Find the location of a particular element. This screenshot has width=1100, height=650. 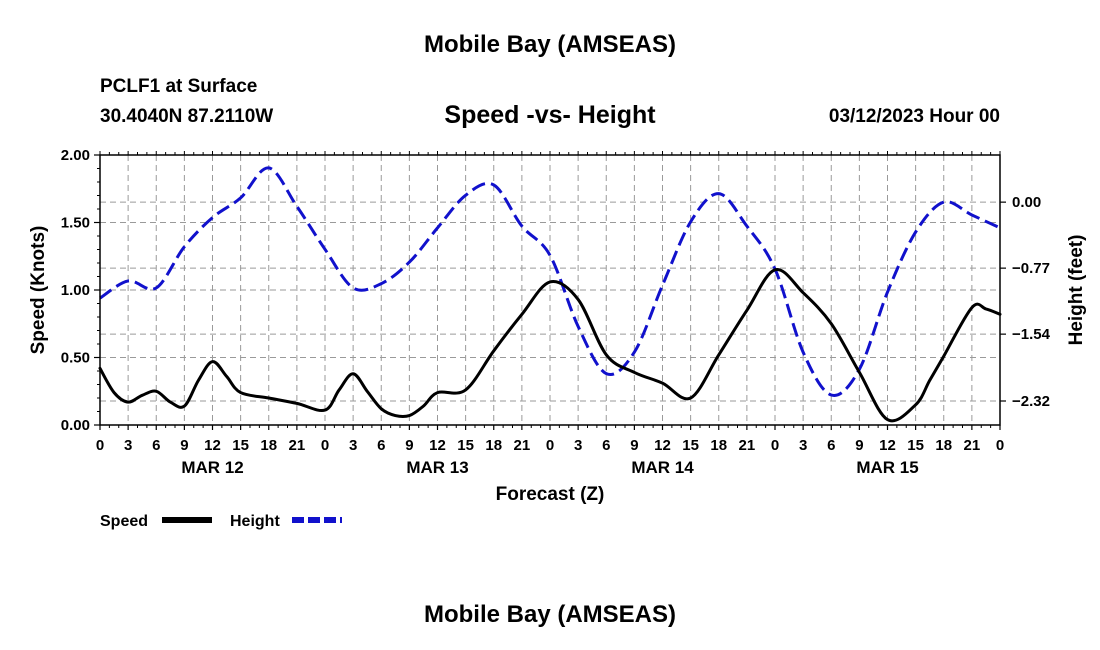

bottom-chart-title: Mobile Bay (AMSEAS) is located at coordinates (550, 614).